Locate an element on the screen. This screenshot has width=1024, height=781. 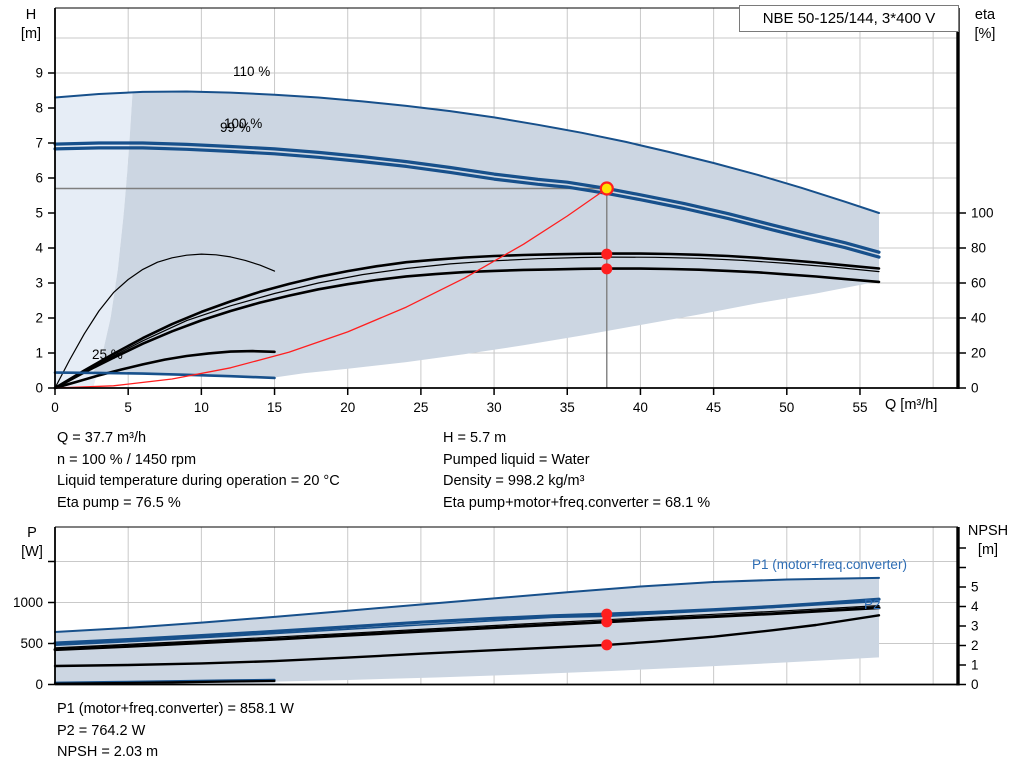
eta-pump is located at coordinates (467, 321).